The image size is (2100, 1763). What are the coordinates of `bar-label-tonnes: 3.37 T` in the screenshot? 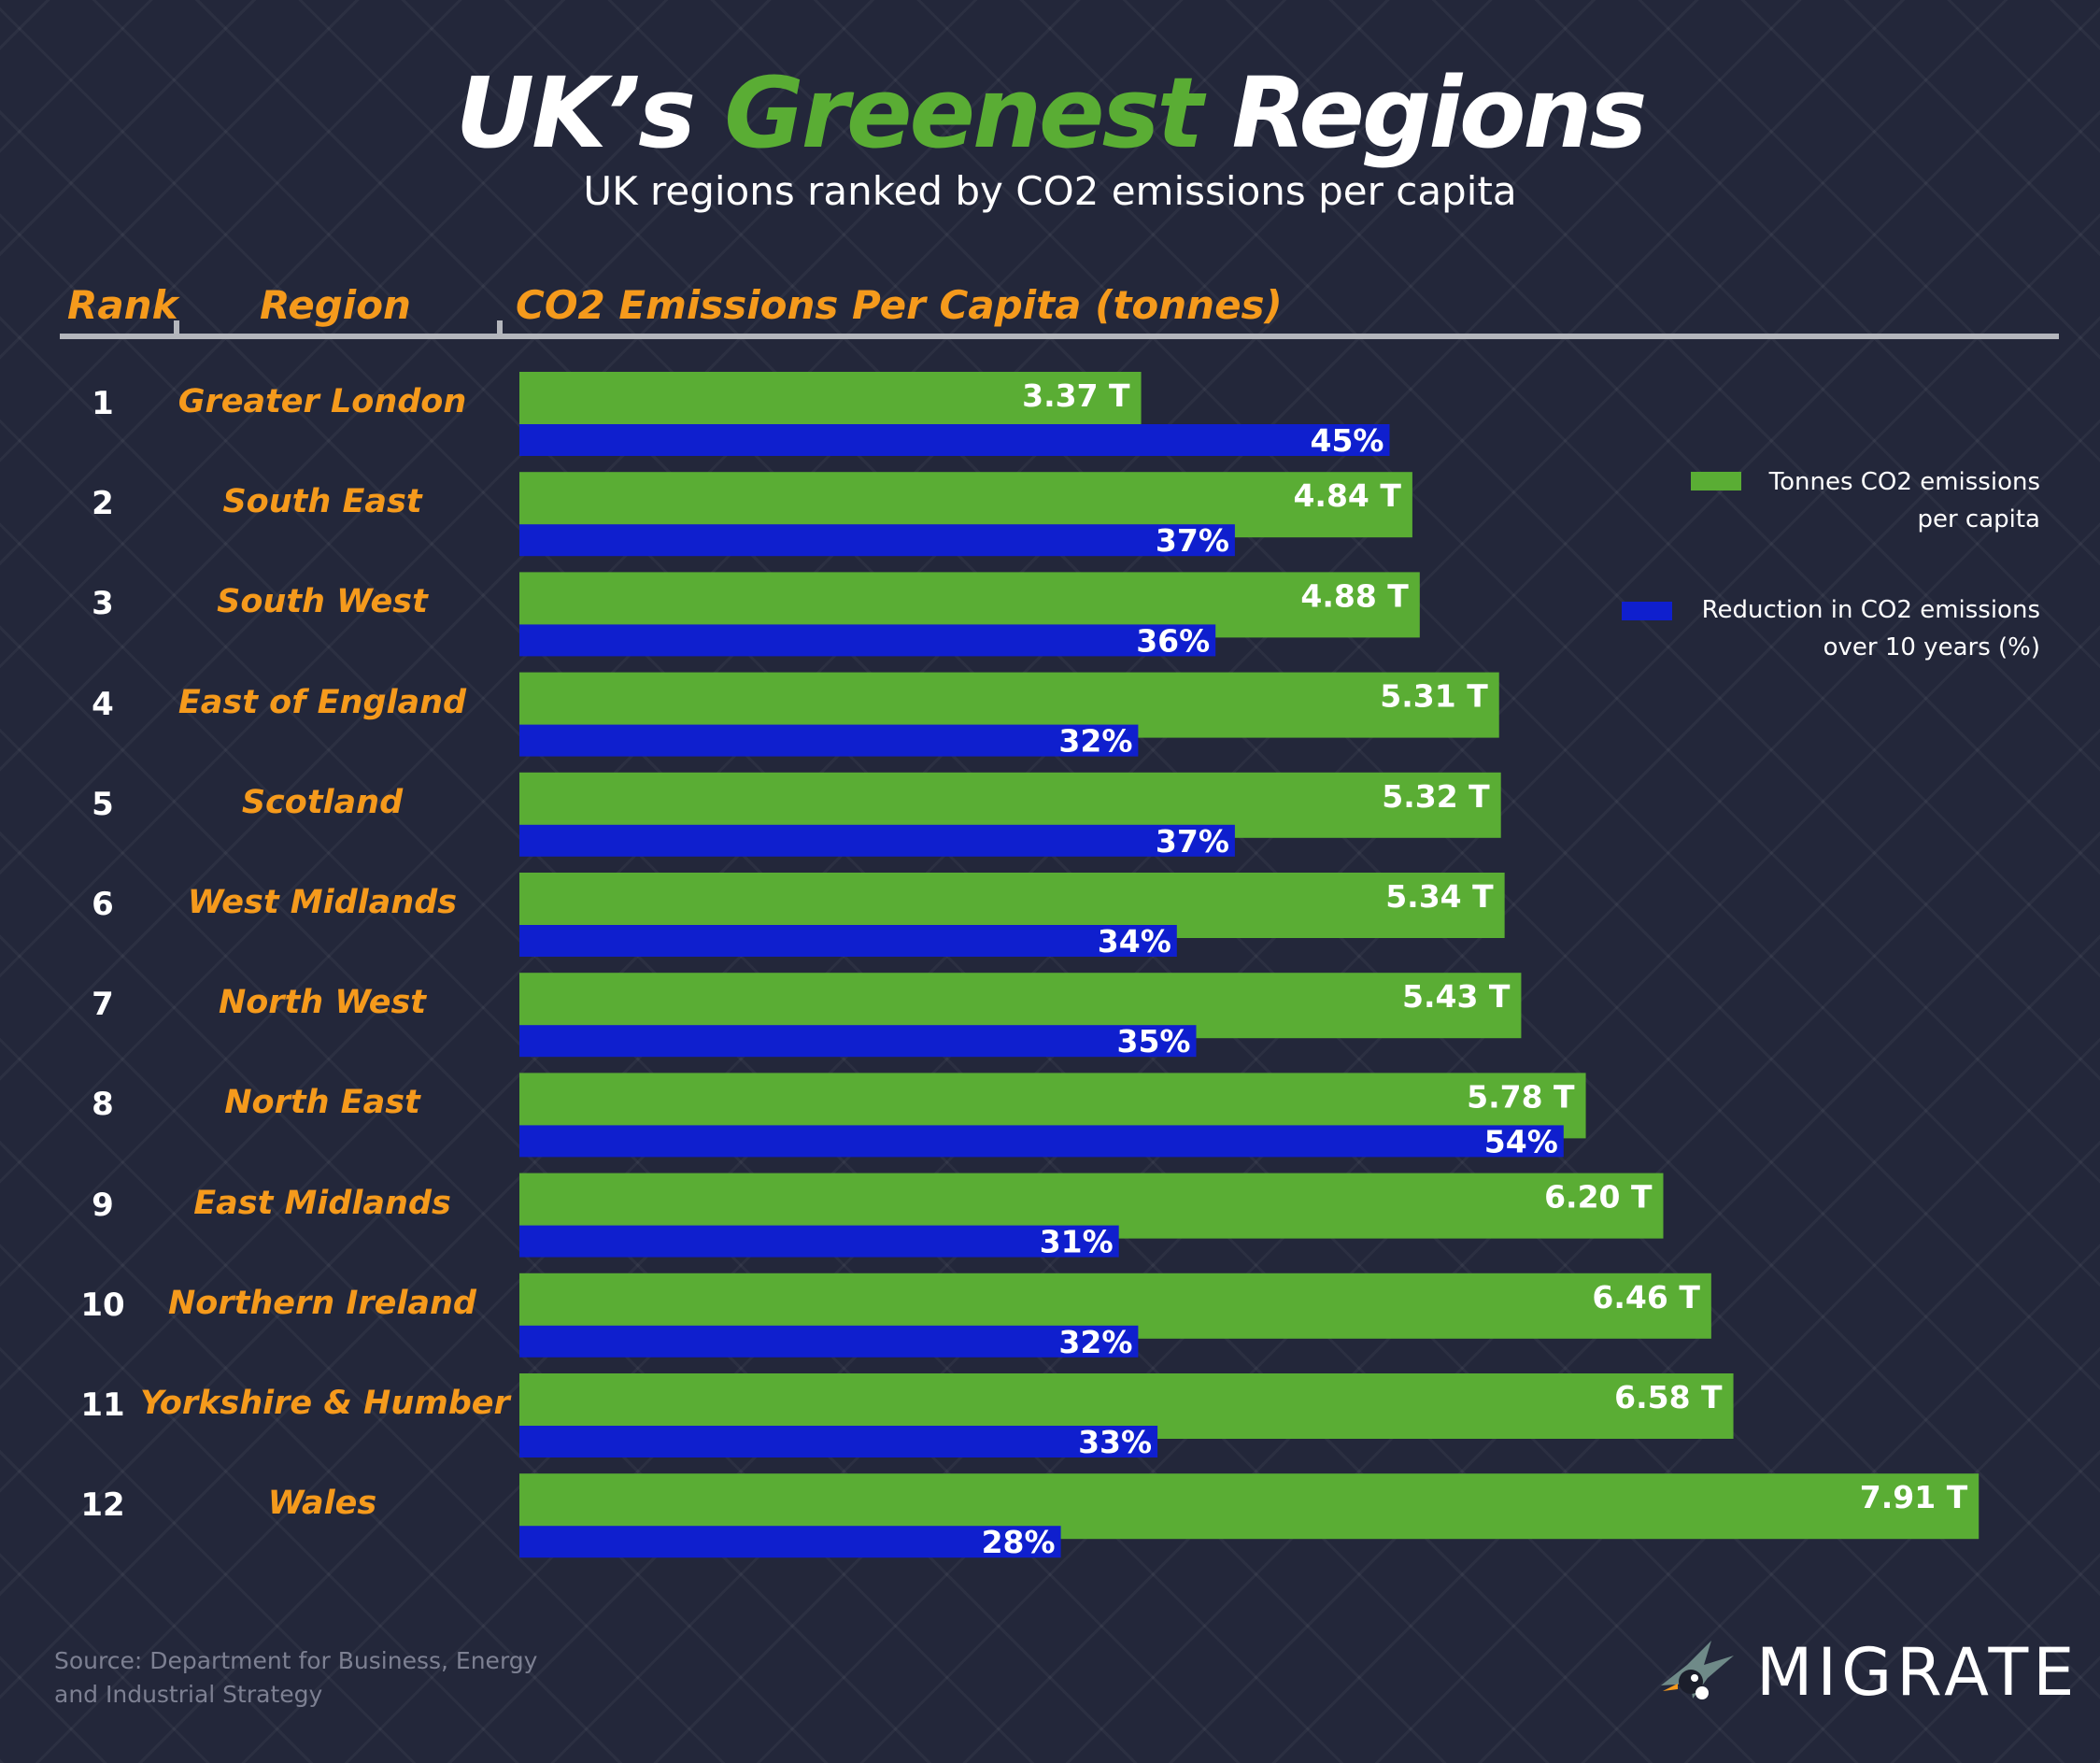 It's located at (1076, 395).